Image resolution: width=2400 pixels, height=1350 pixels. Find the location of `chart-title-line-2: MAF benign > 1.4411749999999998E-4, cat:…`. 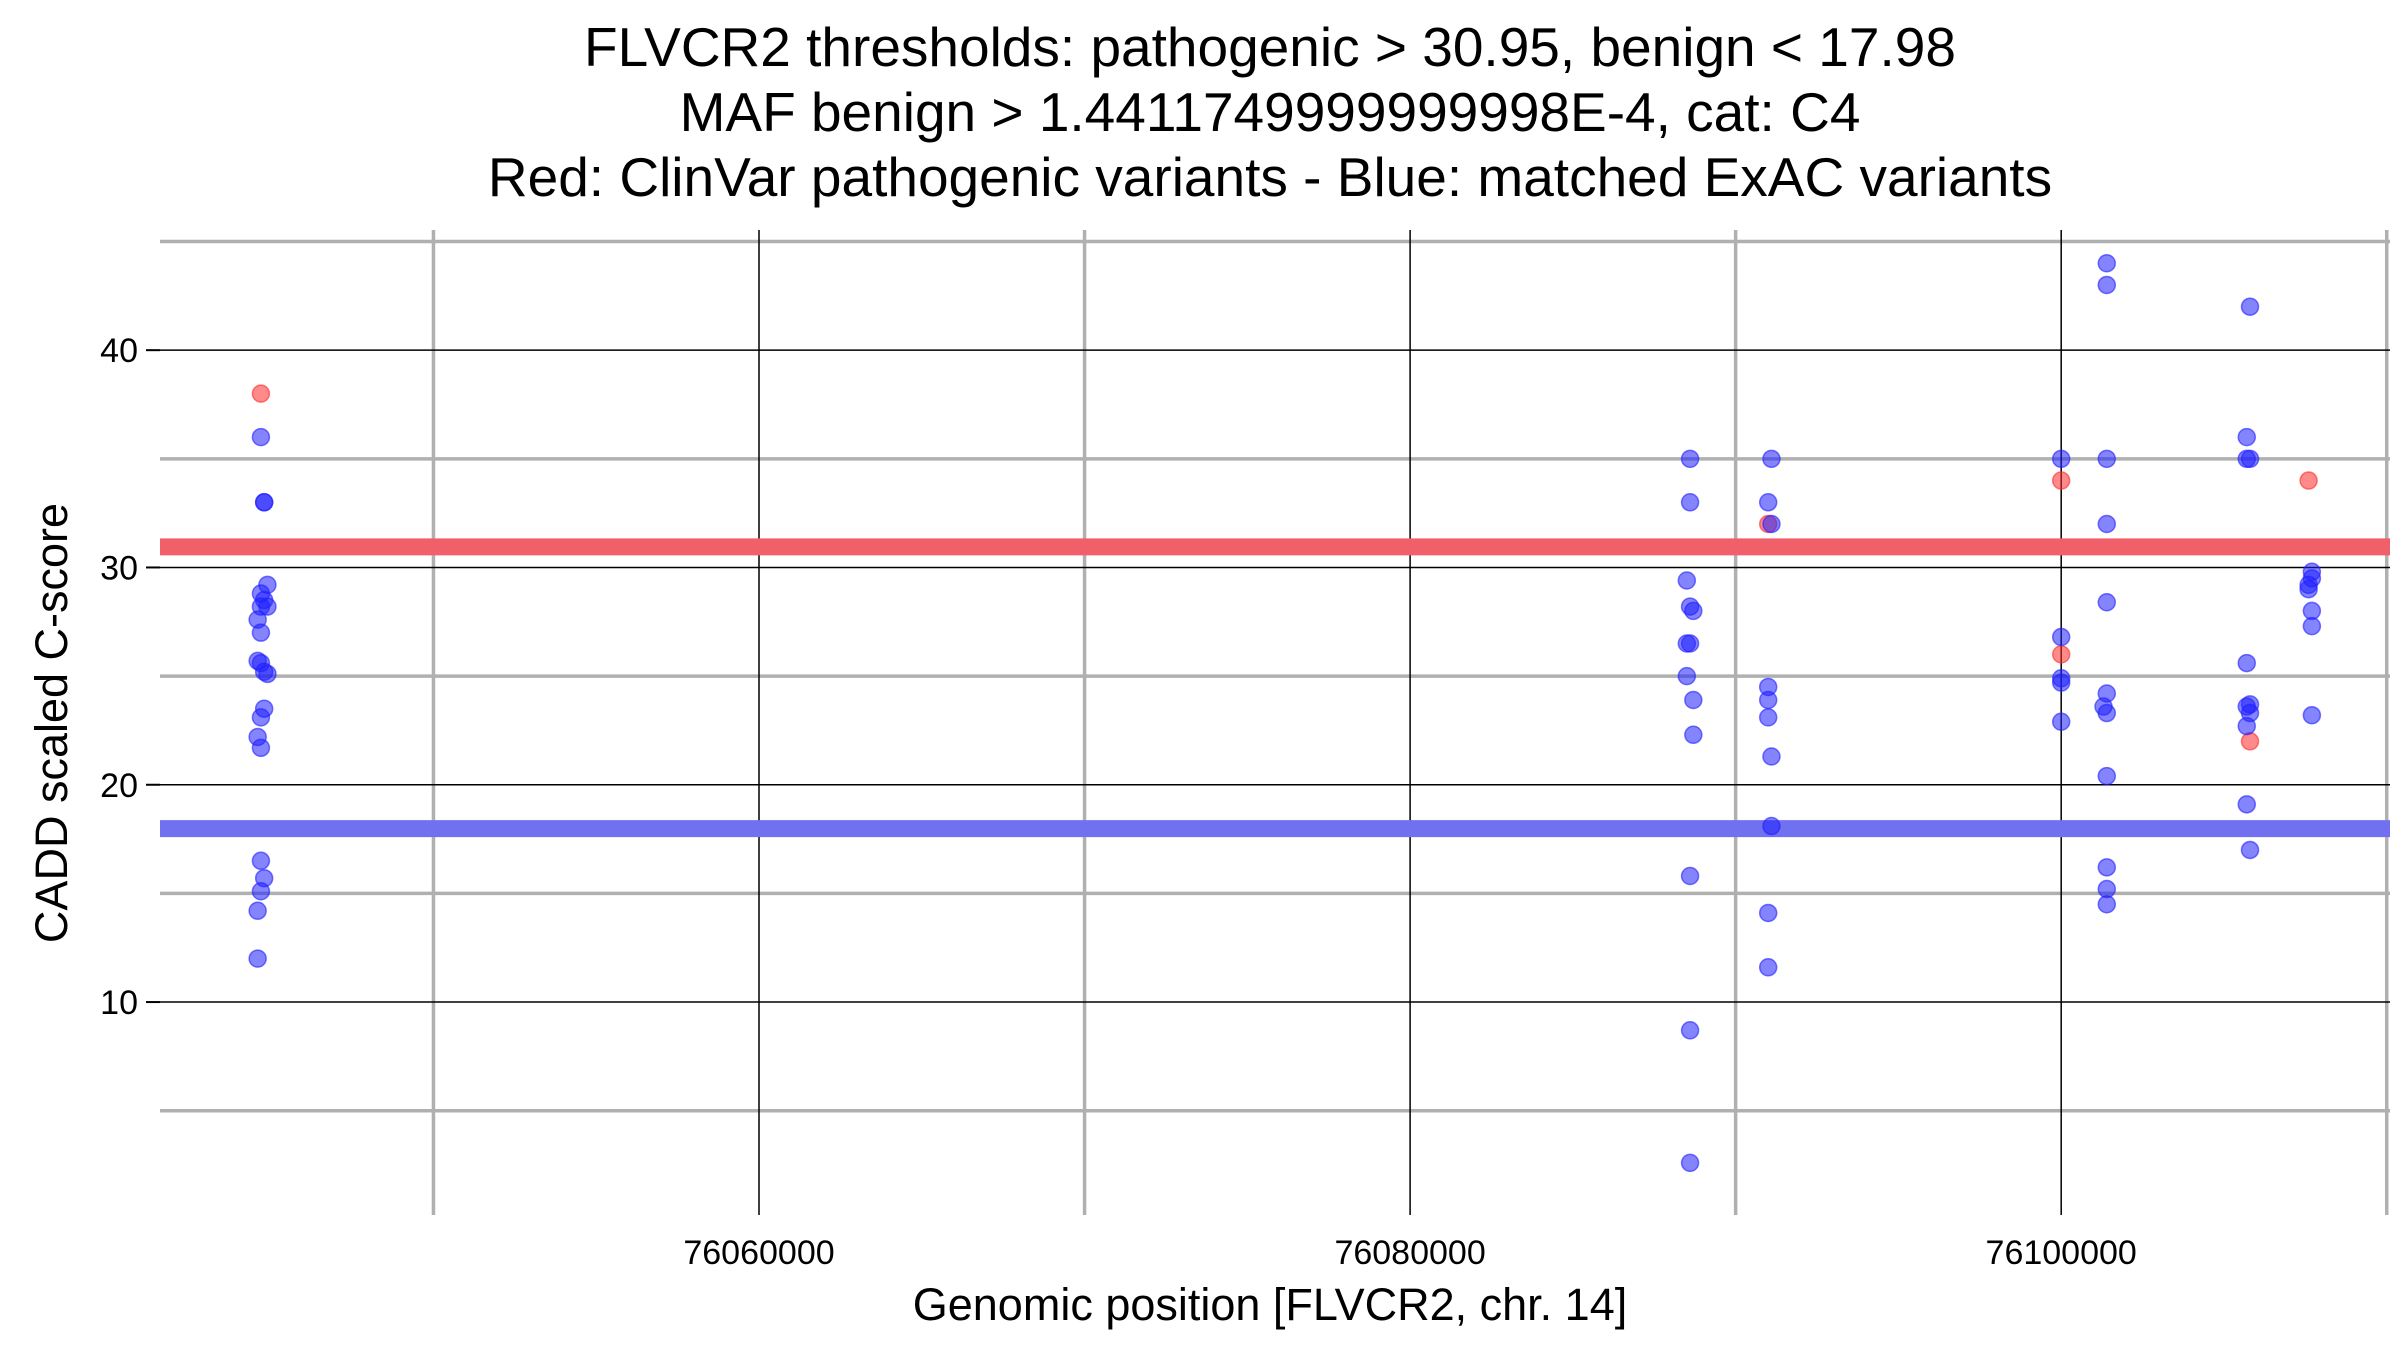

chart-title-line-2: MAF benign > 1.4411749999999998E-4, cat:… is located at coordinates (1270, 112).